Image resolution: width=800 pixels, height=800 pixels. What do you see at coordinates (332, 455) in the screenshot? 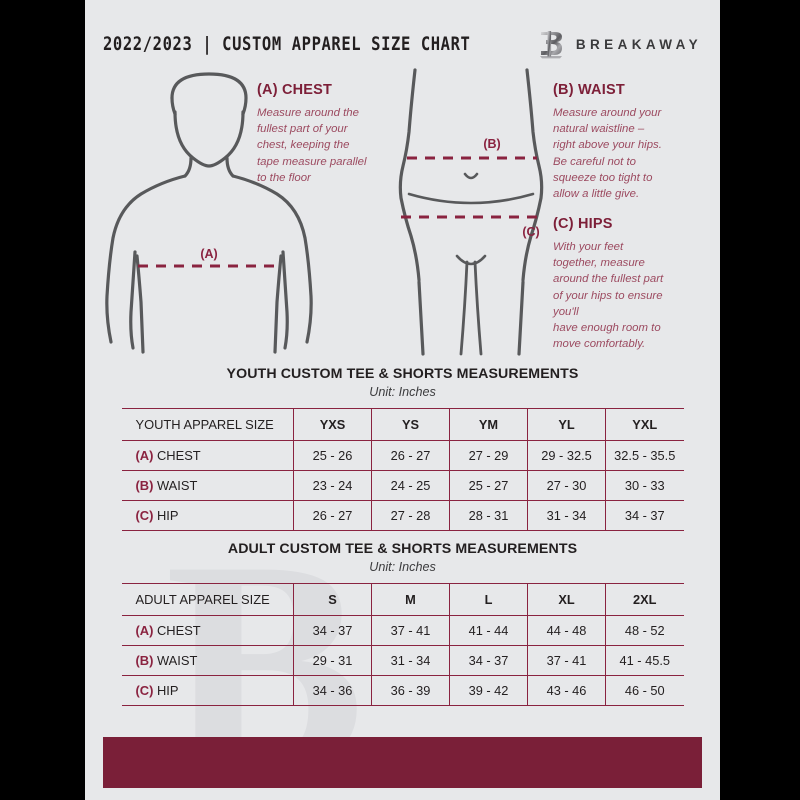
I see `youth-cell-chest-yxs: 25 - 26` at bounding box center [332, 455].